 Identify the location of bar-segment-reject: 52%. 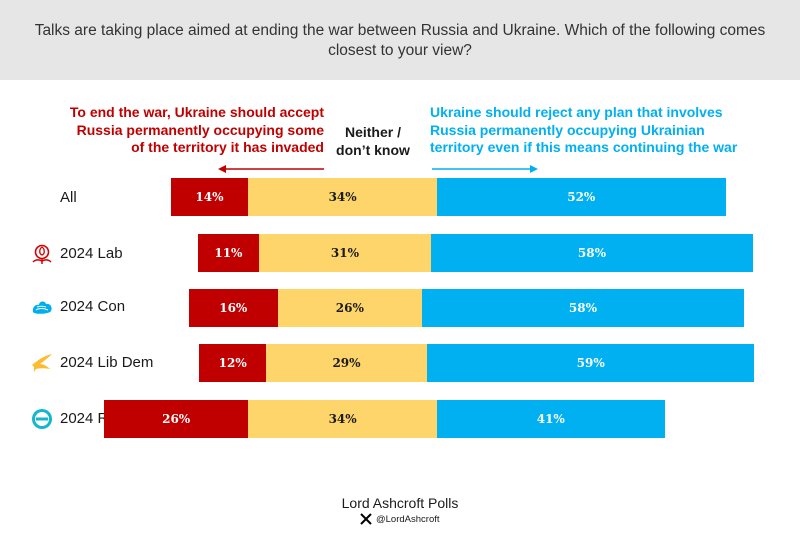
(581, 197).